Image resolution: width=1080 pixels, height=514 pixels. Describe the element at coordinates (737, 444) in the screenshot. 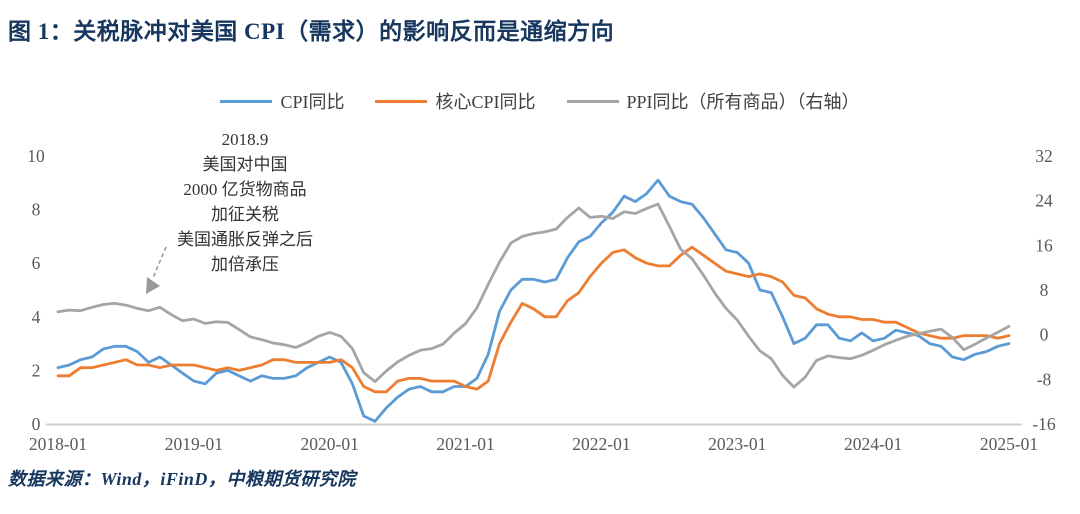

I see `x-axis-tick-label: 2023-01` at that location.